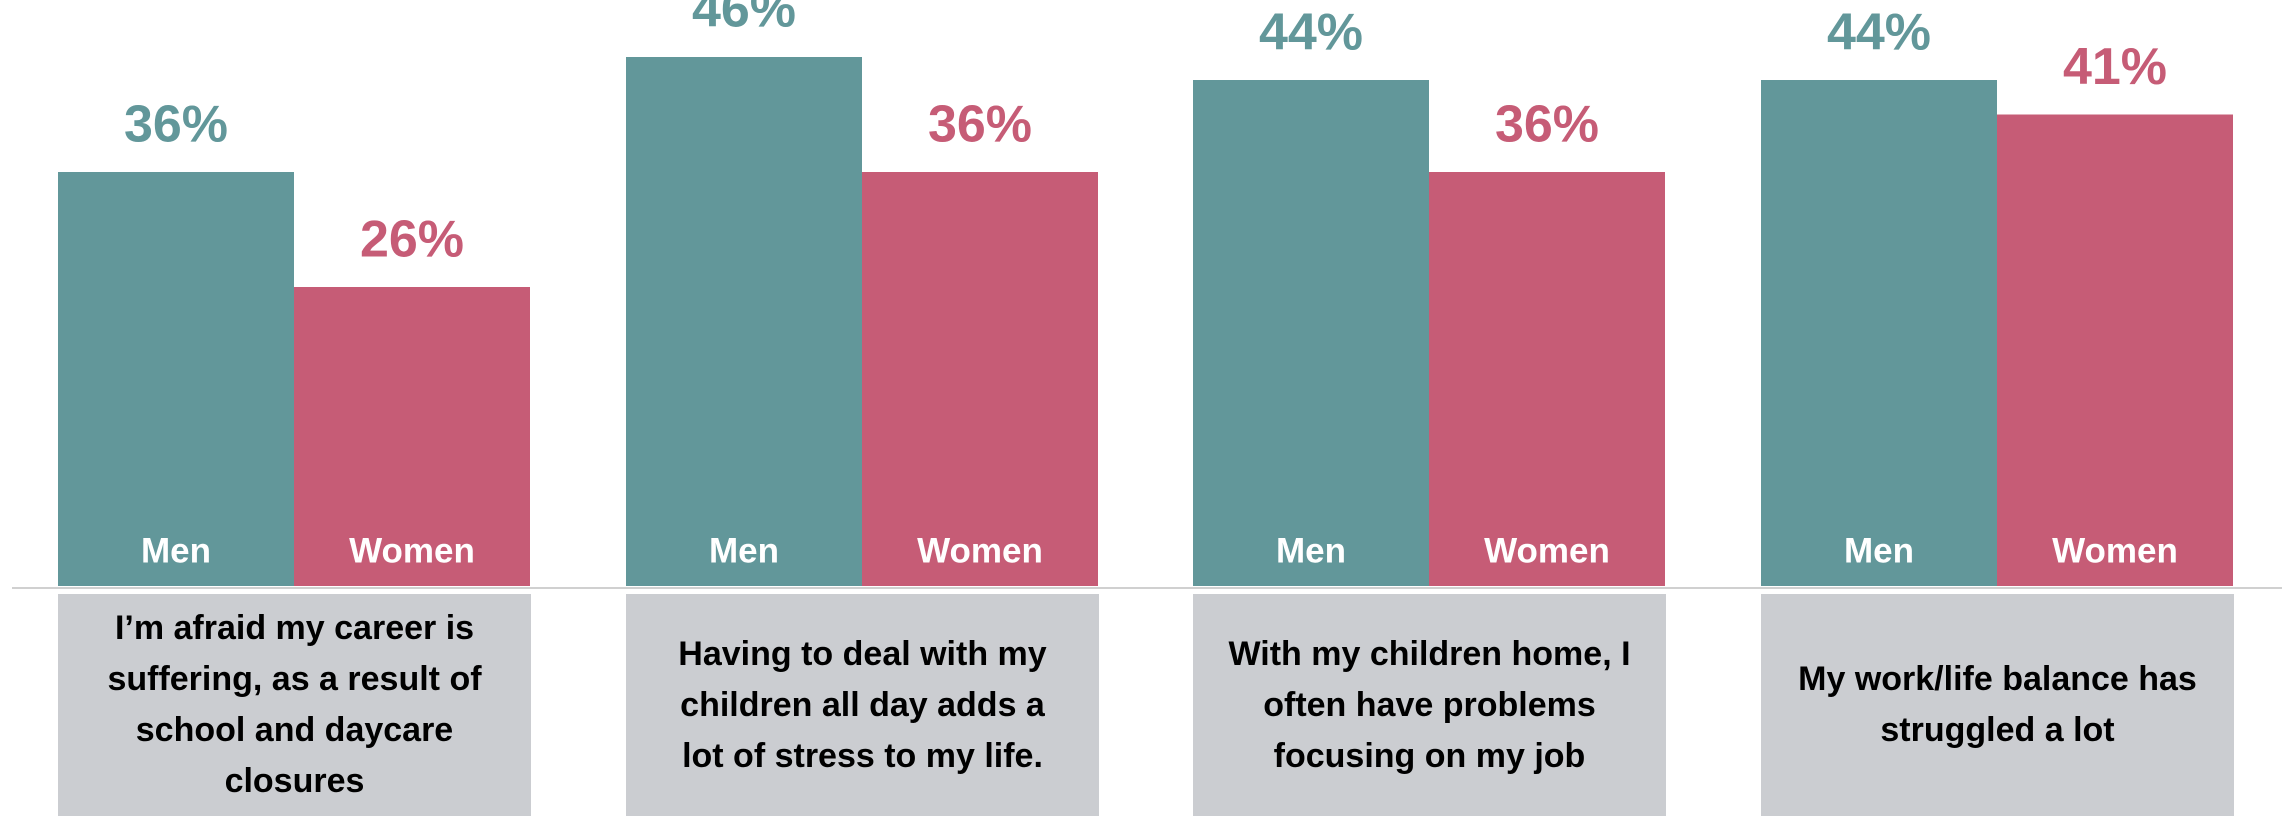  What do you see at coordinates (744, 19) in the screenshot?
I see `value-label: 46%` at bounding box center [744, 19].